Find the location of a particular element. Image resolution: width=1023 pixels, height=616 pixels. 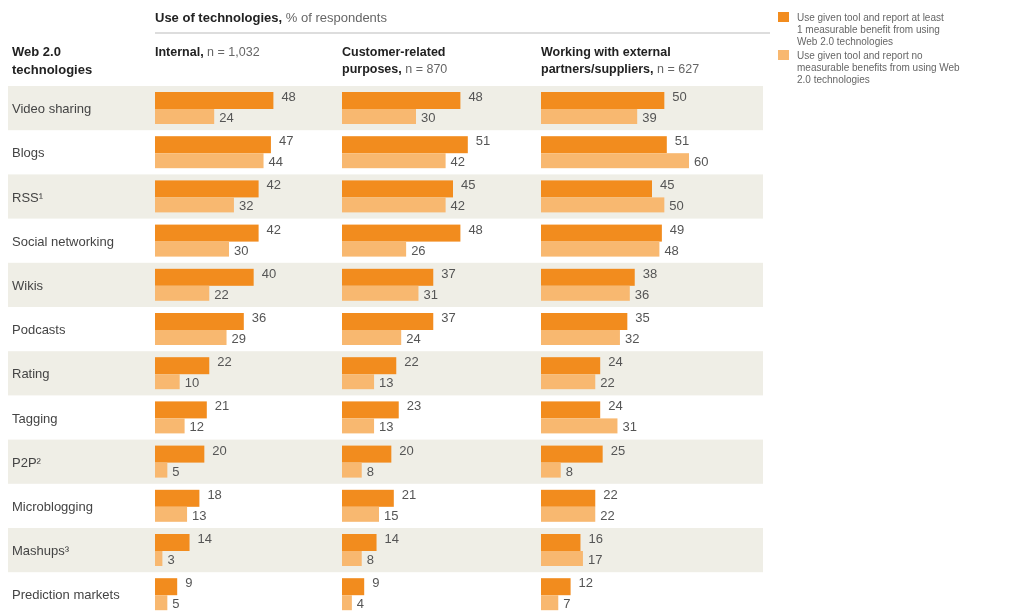

y-tick-label: Tagging is located at coordinates (35, 418).